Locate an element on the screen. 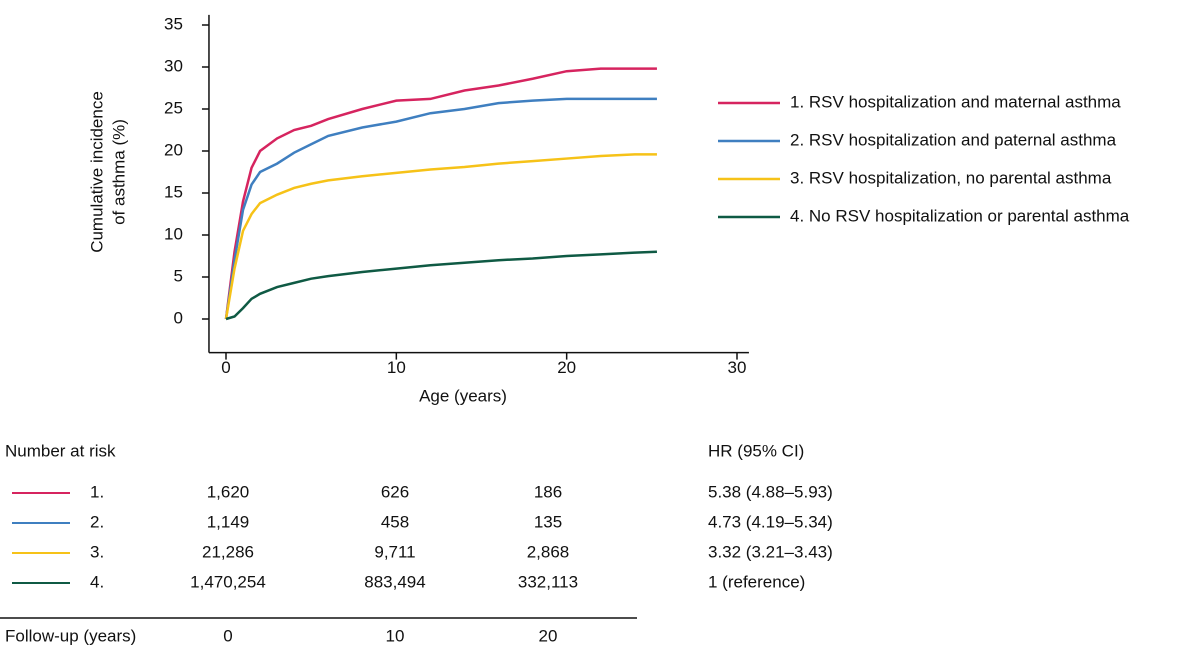 This screenshot has height=652, width=1200. follow-up-label: 10 is located at coordinates (395, 635).